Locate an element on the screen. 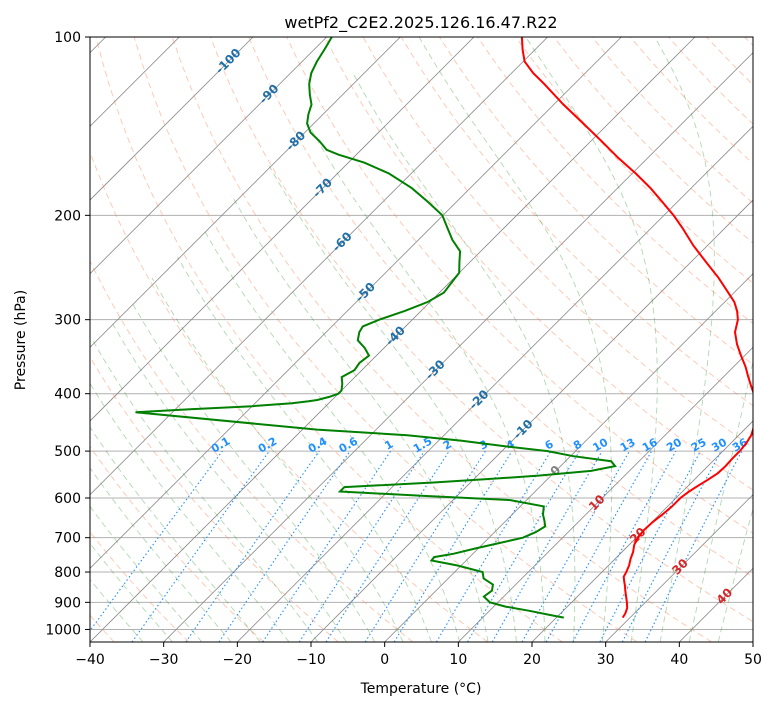  x-tick-label: −10 is located at coordinates (311, 660).